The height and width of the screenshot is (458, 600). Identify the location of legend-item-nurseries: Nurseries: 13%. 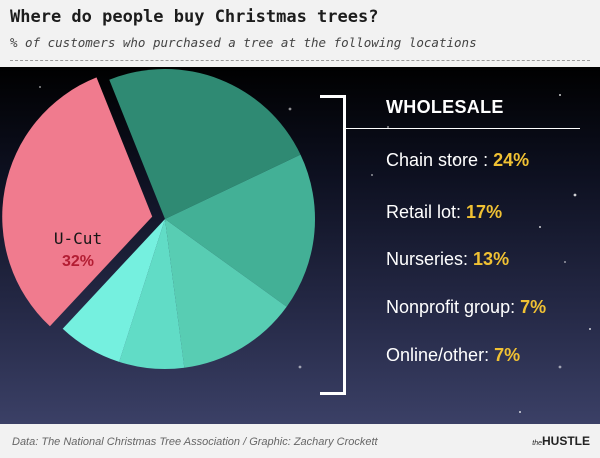
(448, 259).